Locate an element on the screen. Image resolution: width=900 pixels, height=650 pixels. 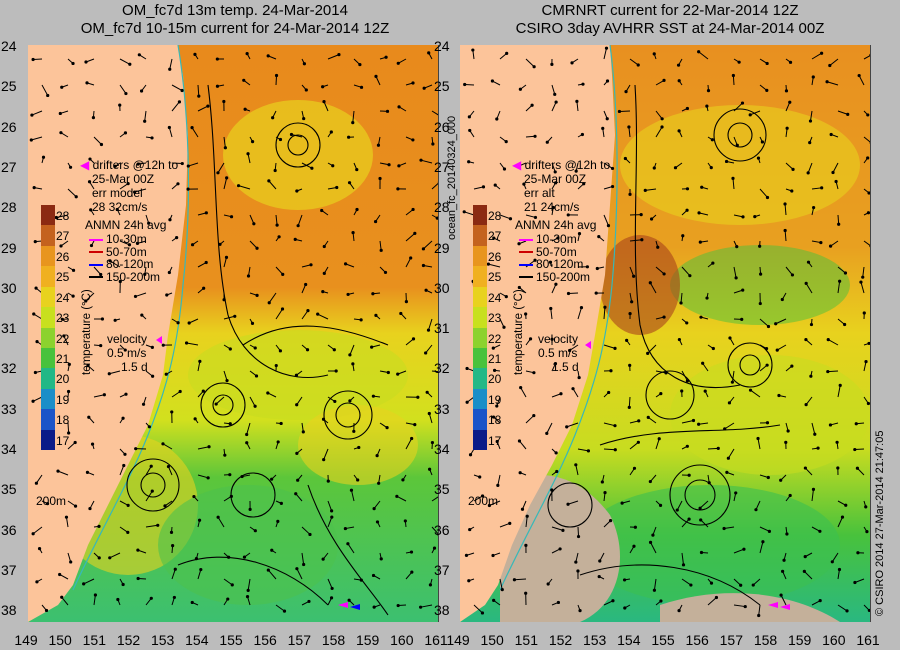
lat-tick-label: 37 is located at coordinates (442, 569).